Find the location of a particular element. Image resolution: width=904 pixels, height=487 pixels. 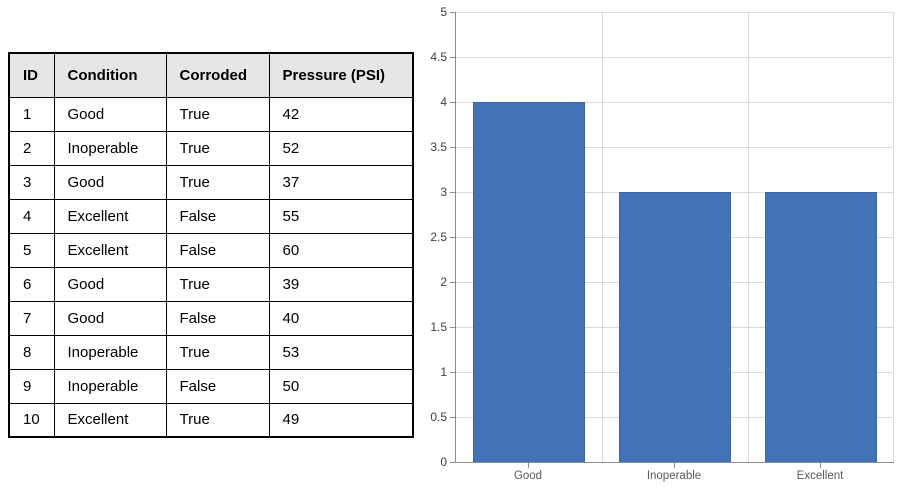

table-cell: 52 is located at coordinates (341, 148).